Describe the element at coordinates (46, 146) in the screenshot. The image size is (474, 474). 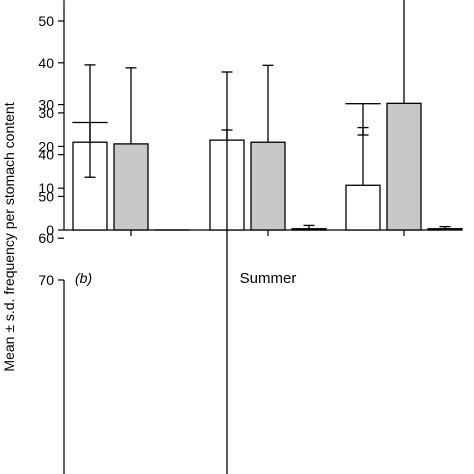
I see `y-tick-label: 20` at that location.